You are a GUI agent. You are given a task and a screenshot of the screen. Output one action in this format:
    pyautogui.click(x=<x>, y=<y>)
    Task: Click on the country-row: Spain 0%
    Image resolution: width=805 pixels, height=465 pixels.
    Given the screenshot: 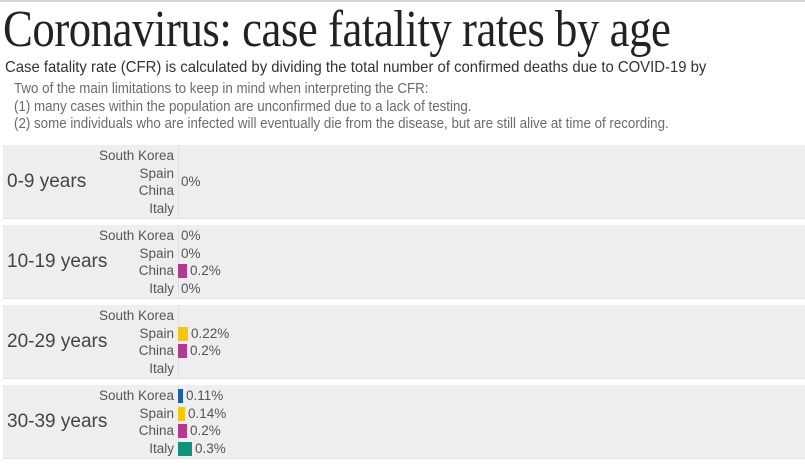 What is the action you would take?
    pyautogui.click(x=404, y=254)
    